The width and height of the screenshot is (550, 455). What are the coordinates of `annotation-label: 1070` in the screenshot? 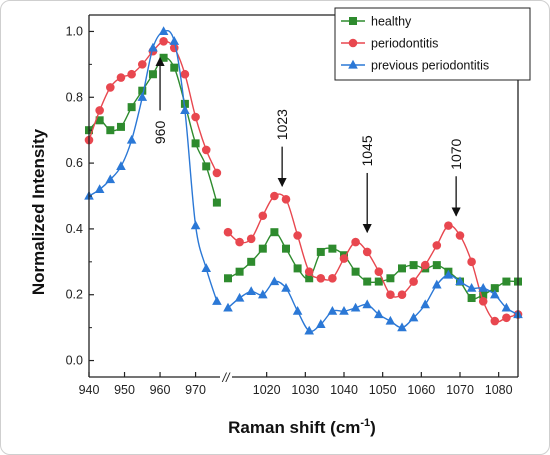 It's located at (456, 153).